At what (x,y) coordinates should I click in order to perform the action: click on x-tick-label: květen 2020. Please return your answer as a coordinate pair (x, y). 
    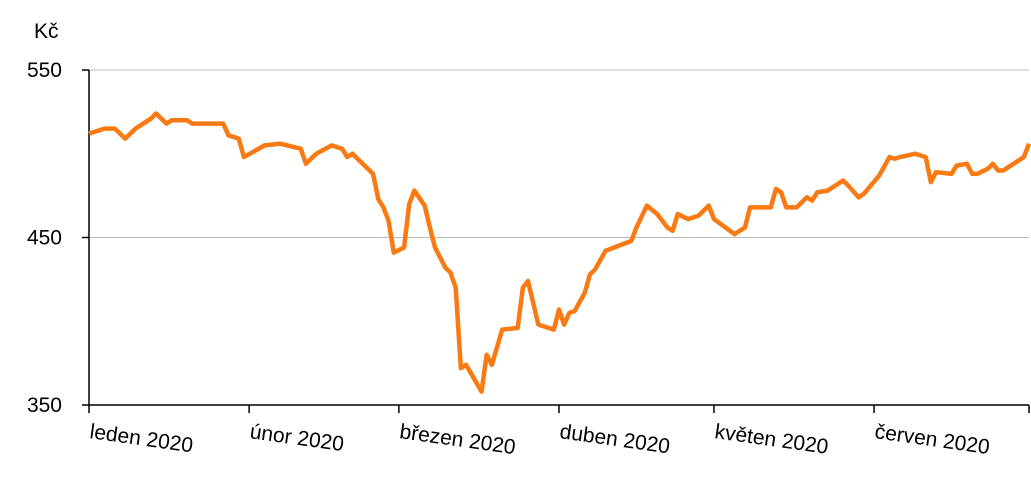
    Looking at the image, I should click on (771, 439).